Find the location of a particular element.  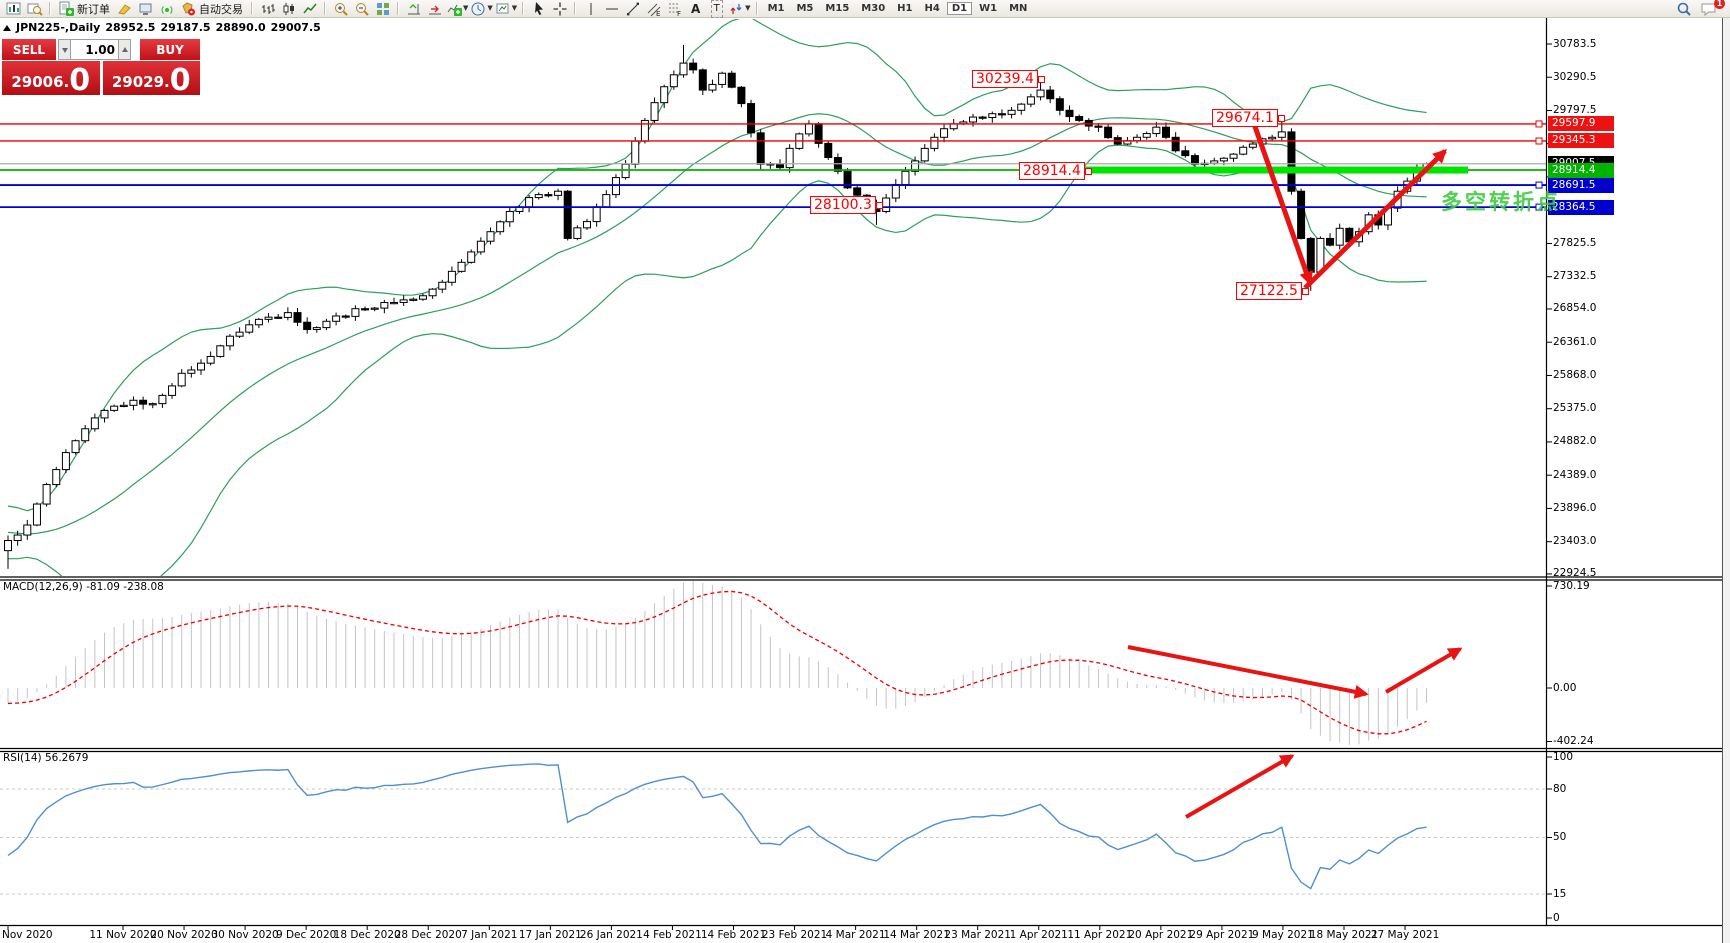

price-axis-tick: 27825.5 is located at coordinates (1575, 242).